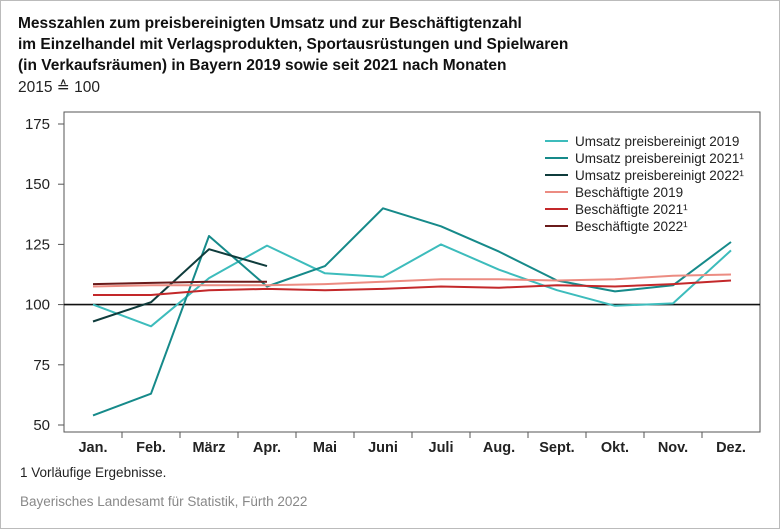 The image size is (780, 529). Describe the element at coordinates (325, 448) in the screenshot. I see `x-tick-label: Mai` at that location.